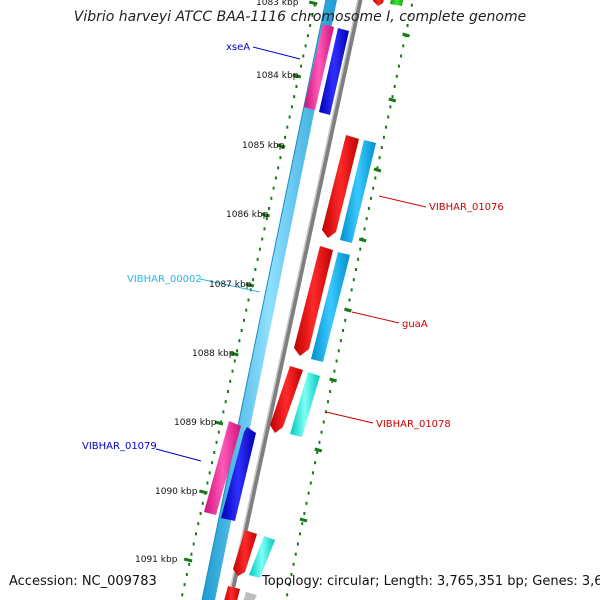  What do you see at coordinates (466, 207) in the screenshot?
I see `gene-label-VIBHAR_01076: VIBHAR_01076` at bounding box center [466, 207].